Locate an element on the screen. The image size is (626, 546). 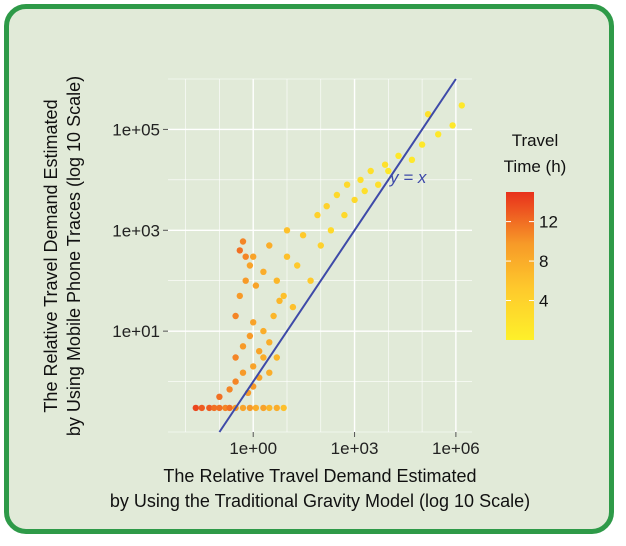
x-tick-label: 1e+06 is located at coordinates (456, 448).